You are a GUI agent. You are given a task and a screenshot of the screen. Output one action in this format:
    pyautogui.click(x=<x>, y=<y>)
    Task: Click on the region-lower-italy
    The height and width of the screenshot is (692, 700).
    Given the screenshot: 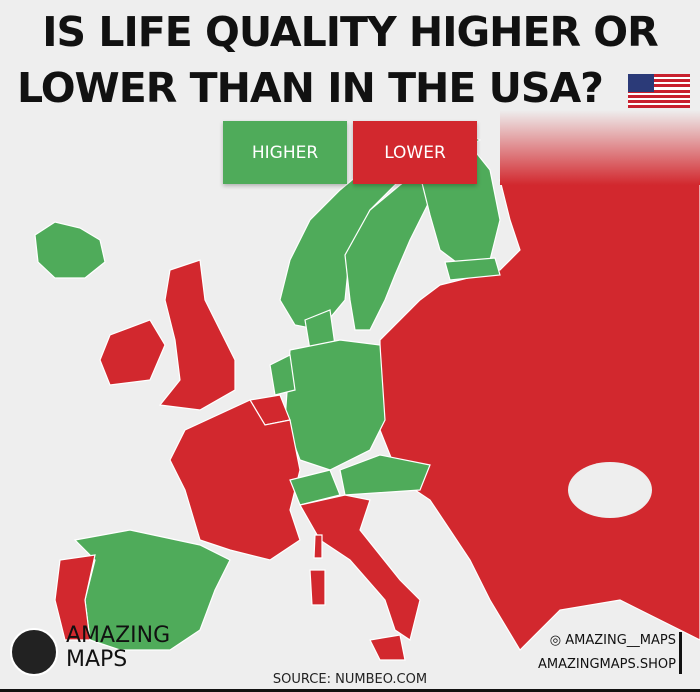 What is the action you would take?
    pyautogui.click(x=360, y=567)
    